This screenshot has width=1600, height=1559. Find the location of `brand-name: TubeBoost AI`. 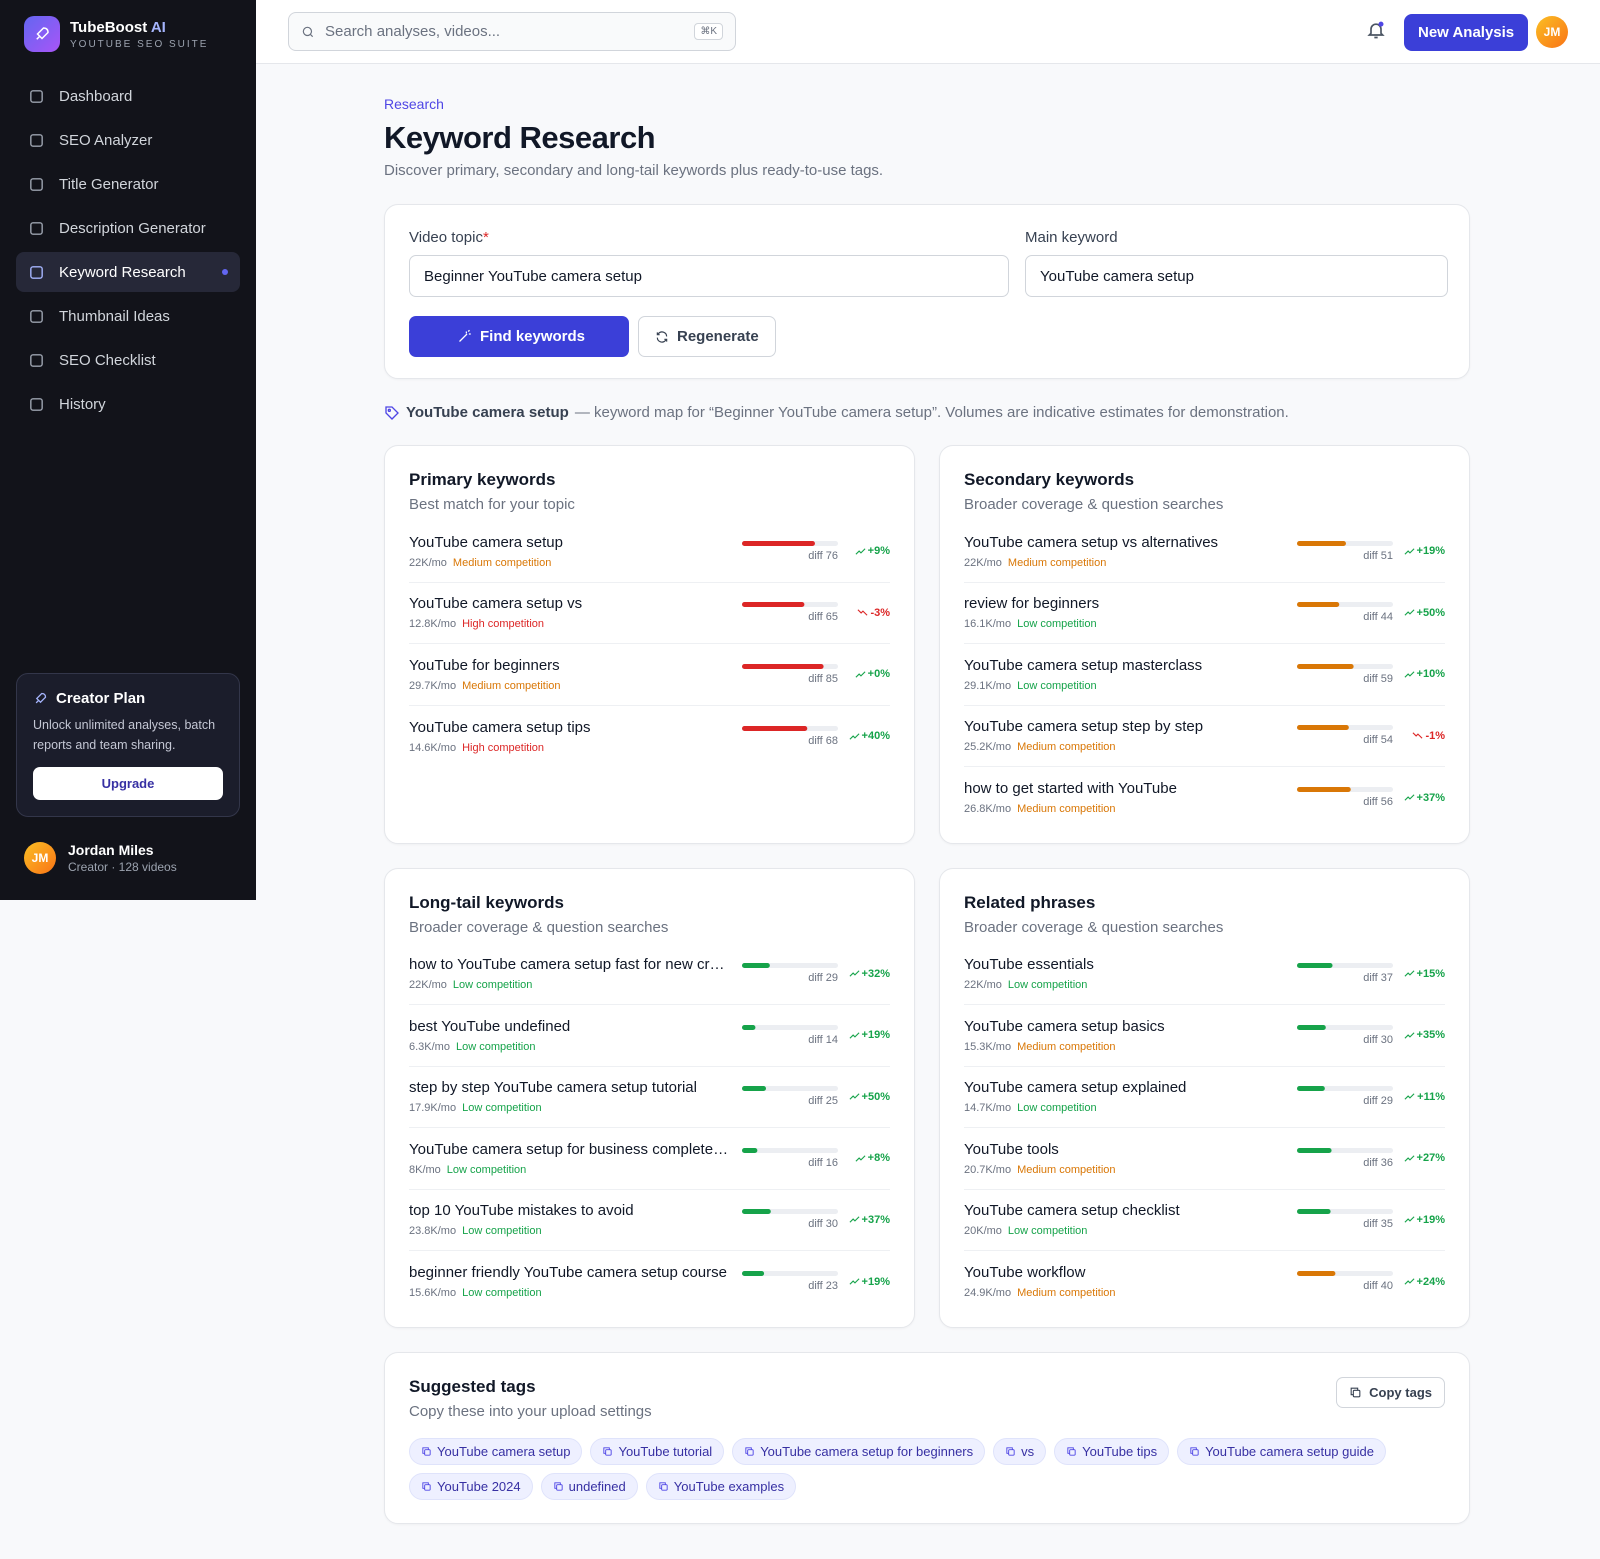

brand-name: TubeBoost AI is located at coordinates (139, 27).